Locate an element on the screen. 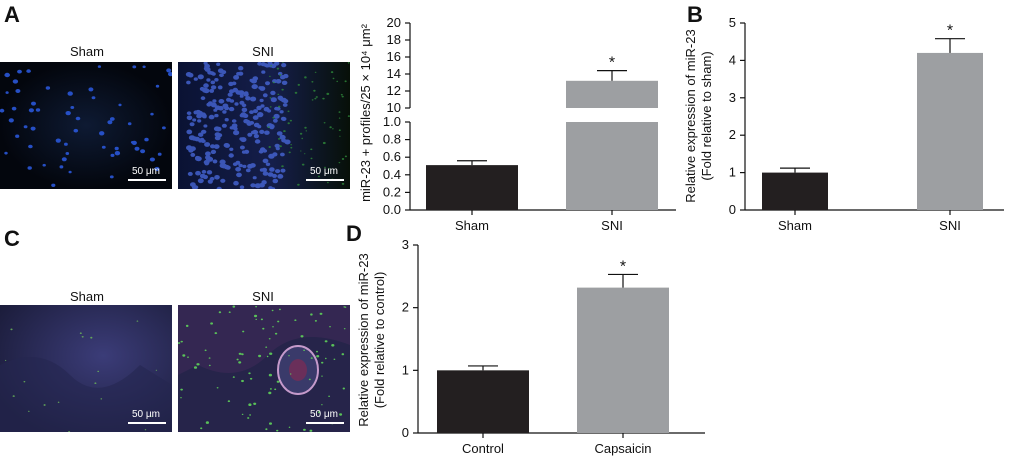  micrograph-sni-a: 50 μm is located at coordinates (264, 125).